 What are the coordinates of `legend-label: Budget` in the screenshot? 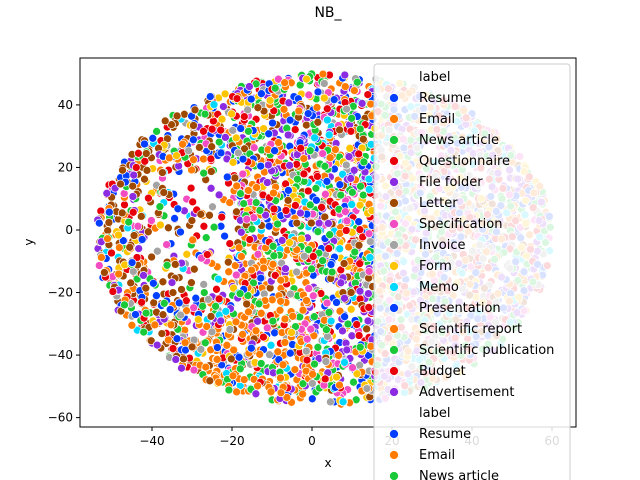 It's located at (442, 371).